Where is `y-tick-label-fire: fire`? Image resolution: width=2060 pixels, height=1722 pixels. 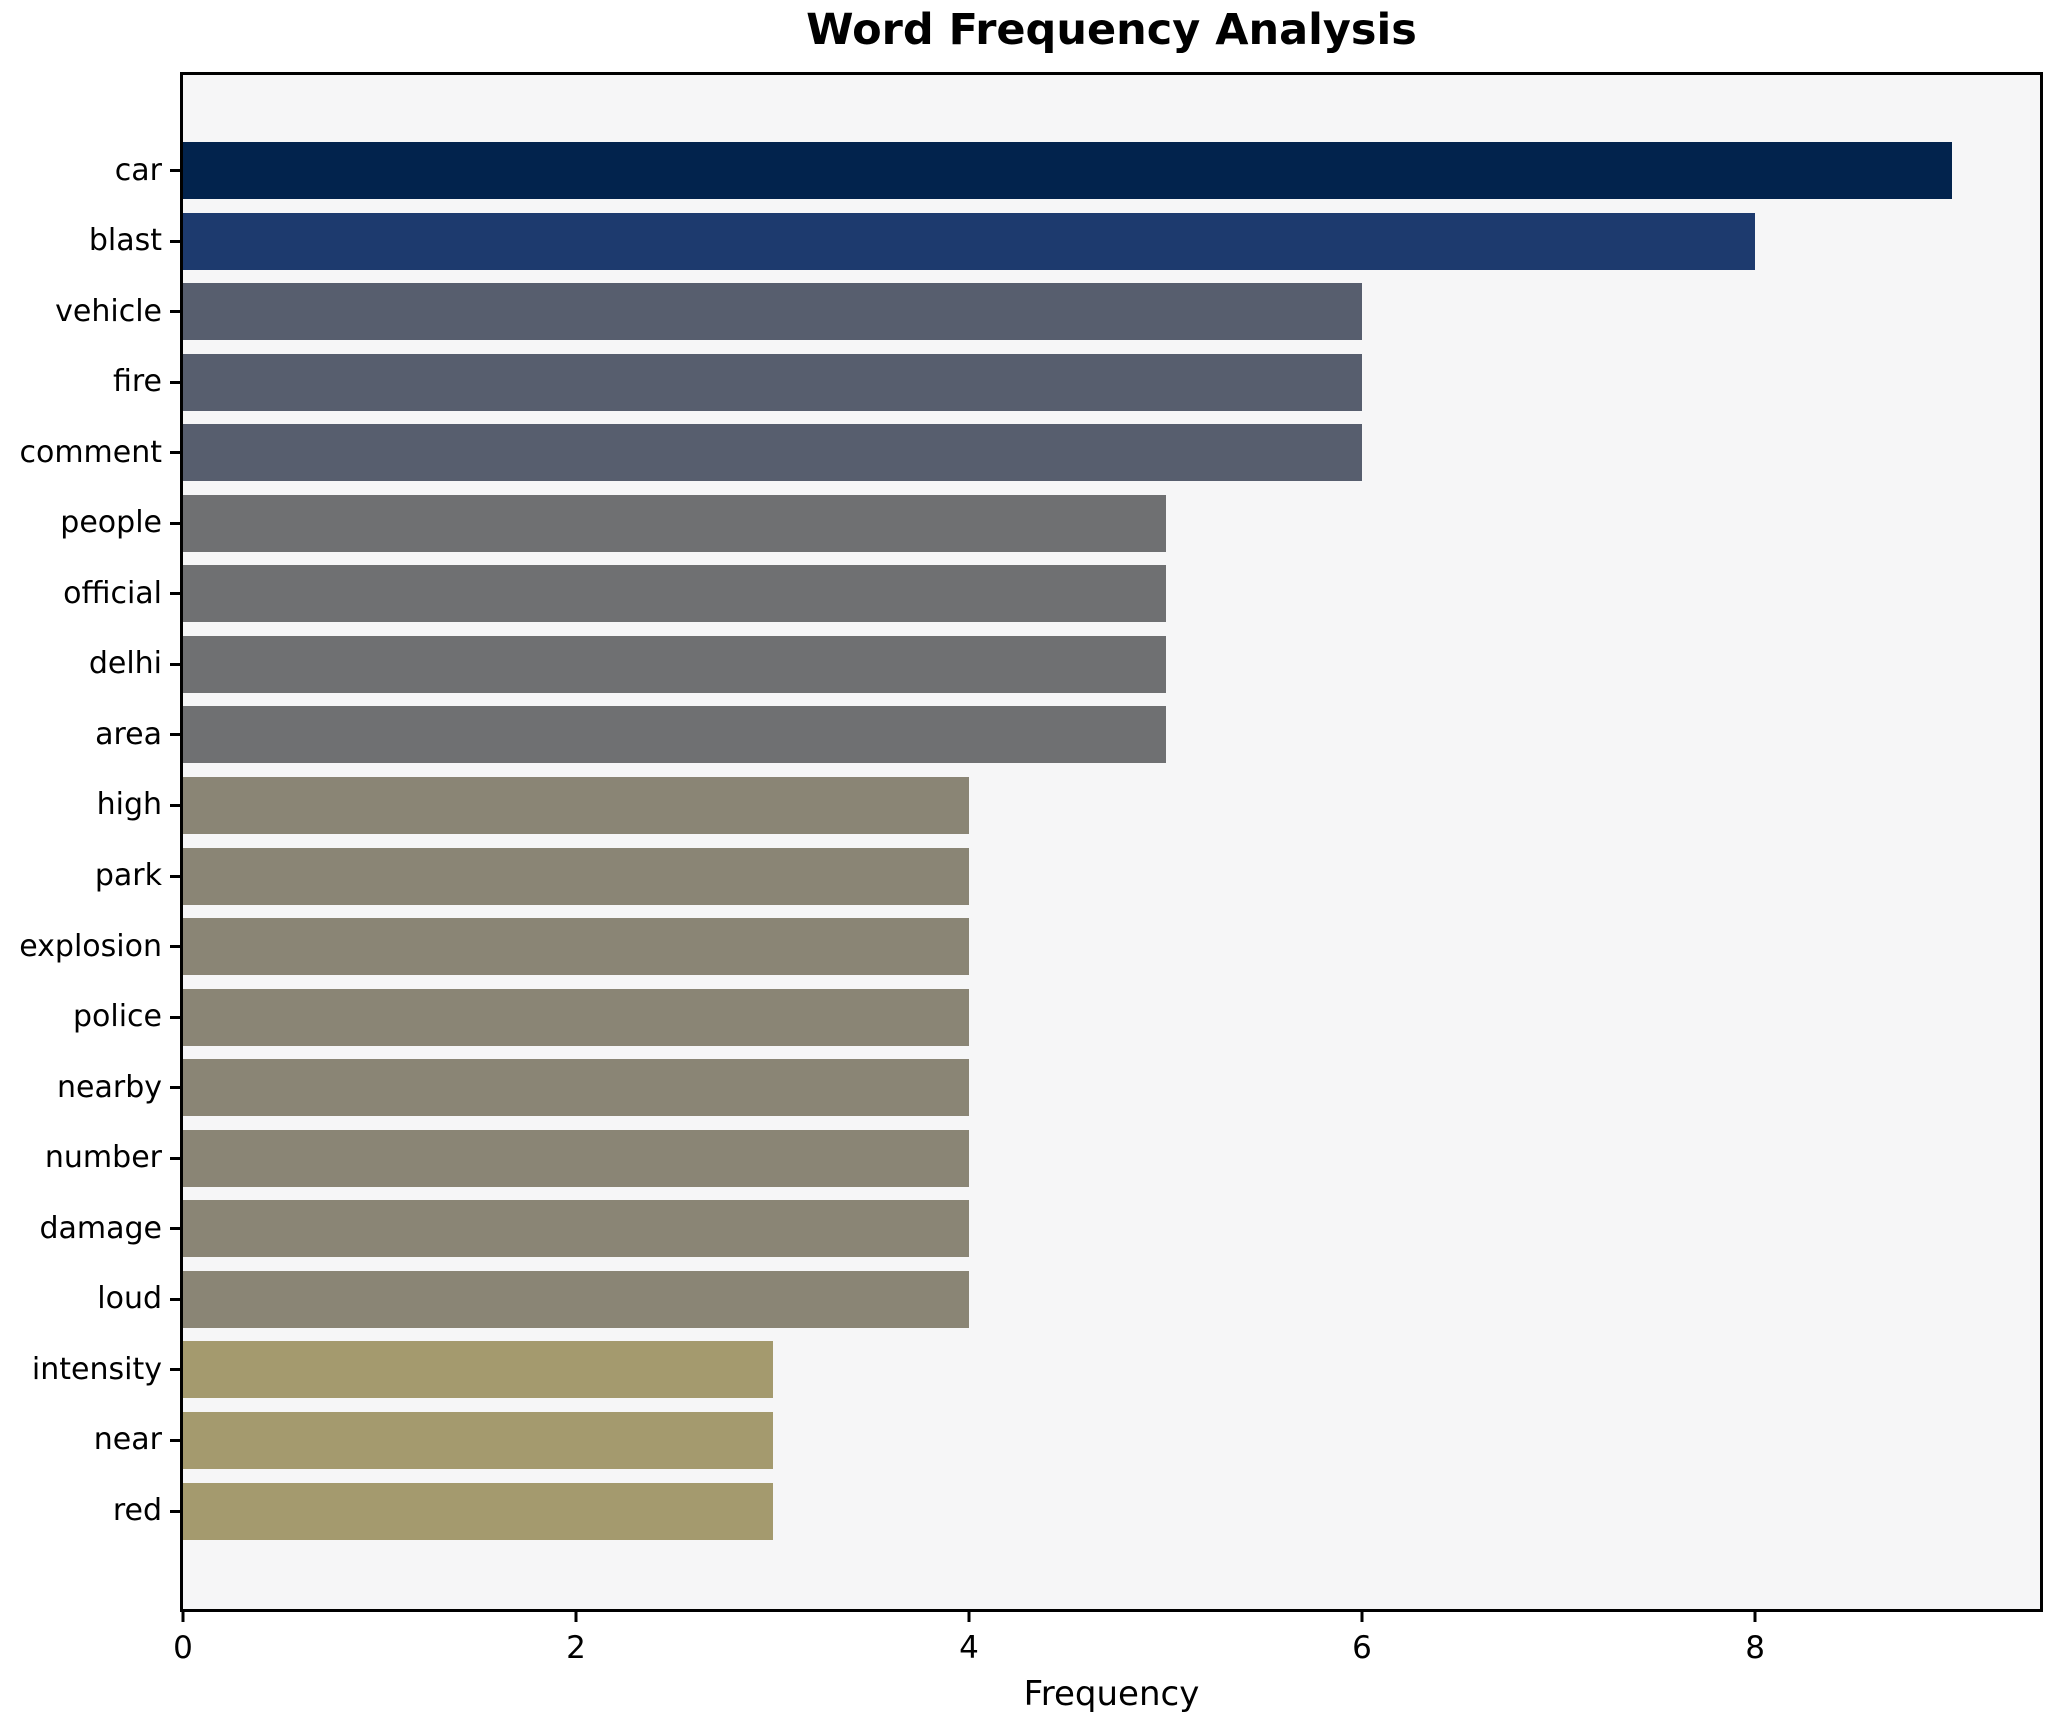
y-tick-label-fire: fire is located at coordinates (137, 382).